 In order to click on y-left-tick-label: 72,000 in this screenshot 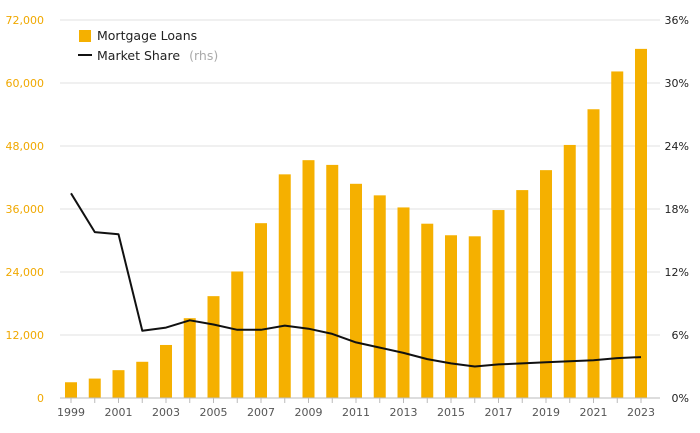, I will do `click(25, 20)`.